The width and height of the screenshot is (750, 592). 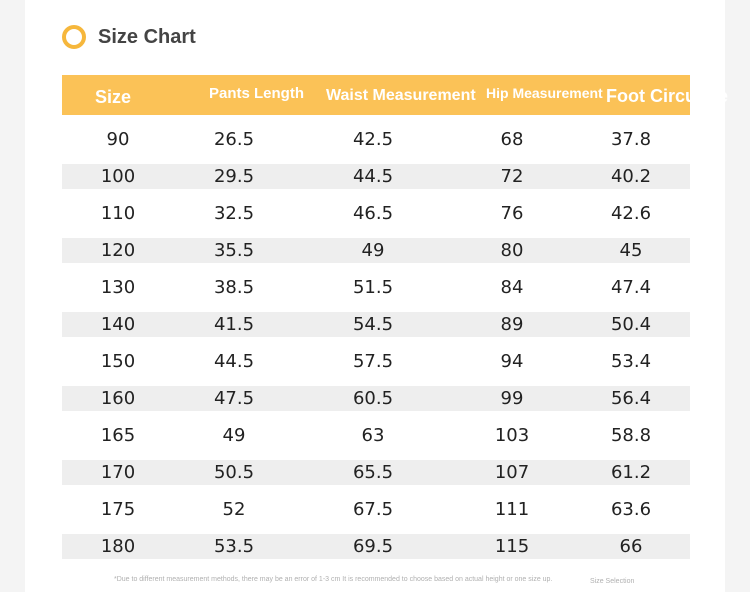 I want to click on header-pants-length: Pants Length, so click(x=257, y=93).